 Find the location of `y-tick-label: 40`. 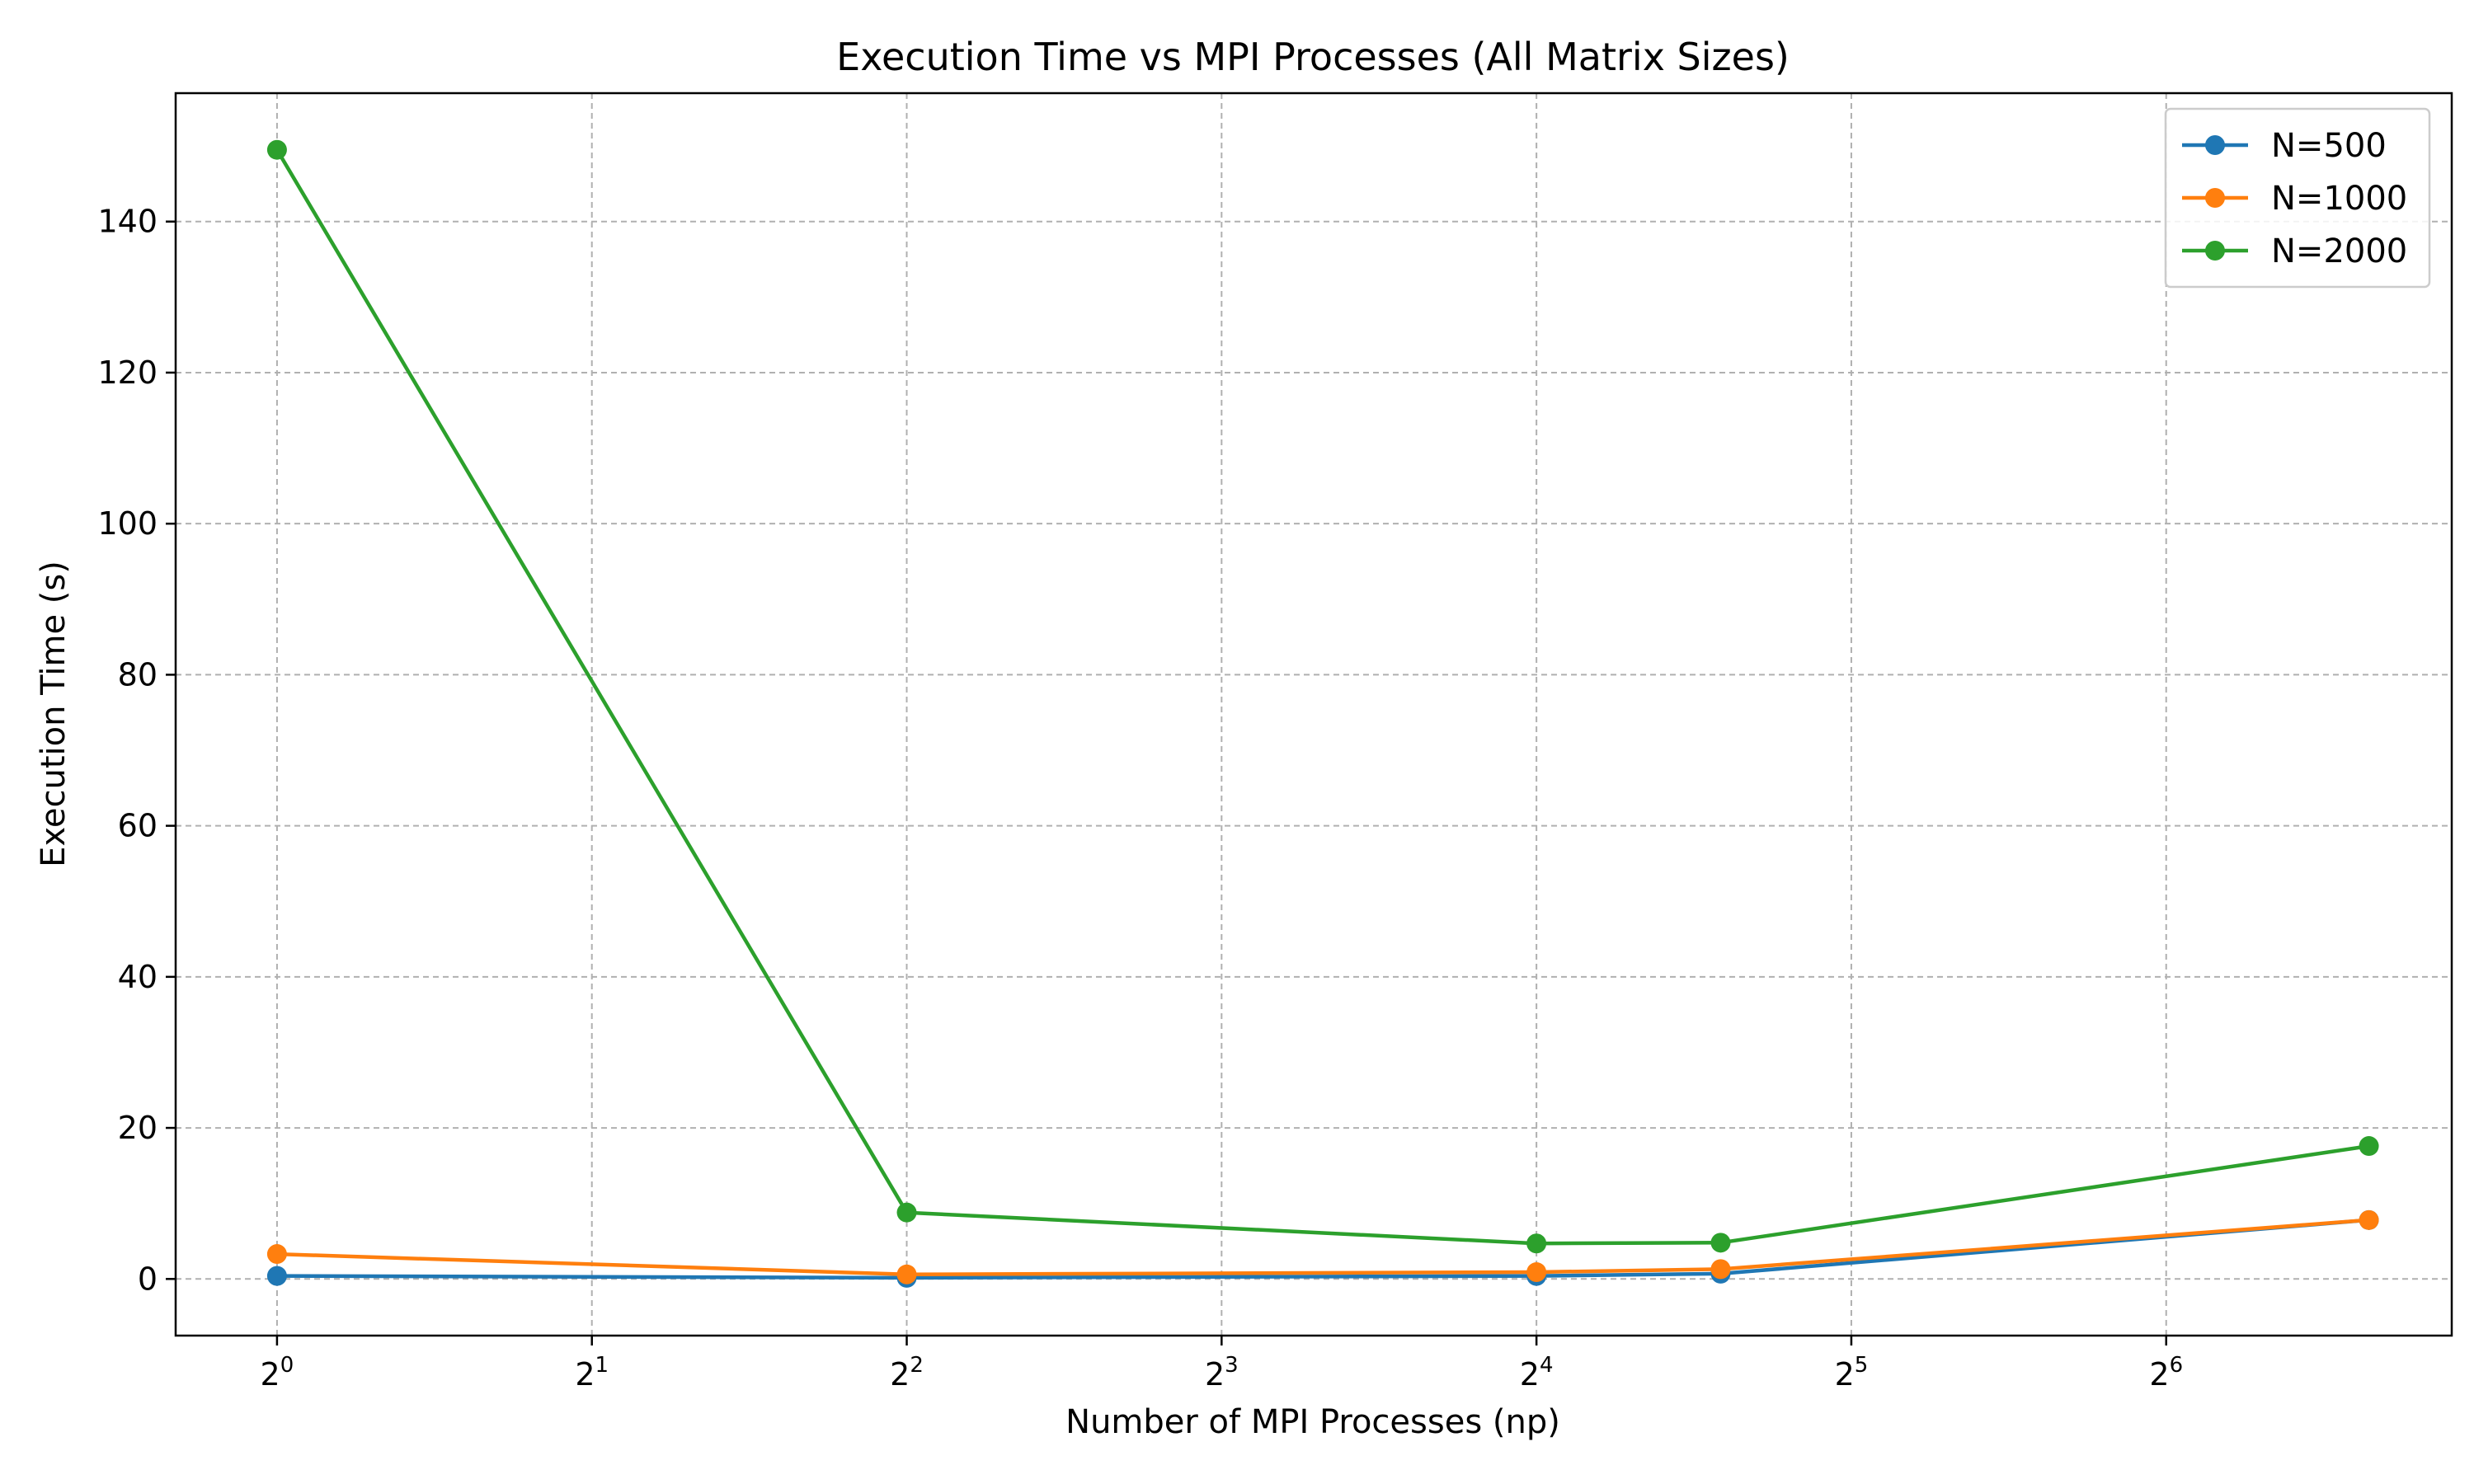

y-tick-label: 40 is located at coordinates (138, 977).